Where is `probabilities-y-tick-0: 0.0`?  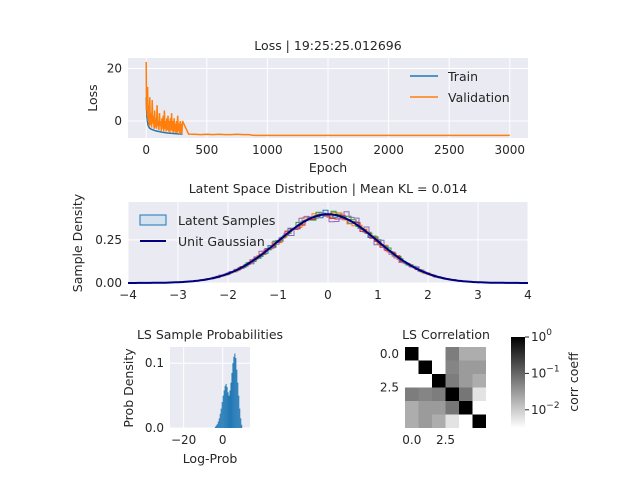 probabilities-y-tick-0: 0.0 is located at coordinates (154, 428).